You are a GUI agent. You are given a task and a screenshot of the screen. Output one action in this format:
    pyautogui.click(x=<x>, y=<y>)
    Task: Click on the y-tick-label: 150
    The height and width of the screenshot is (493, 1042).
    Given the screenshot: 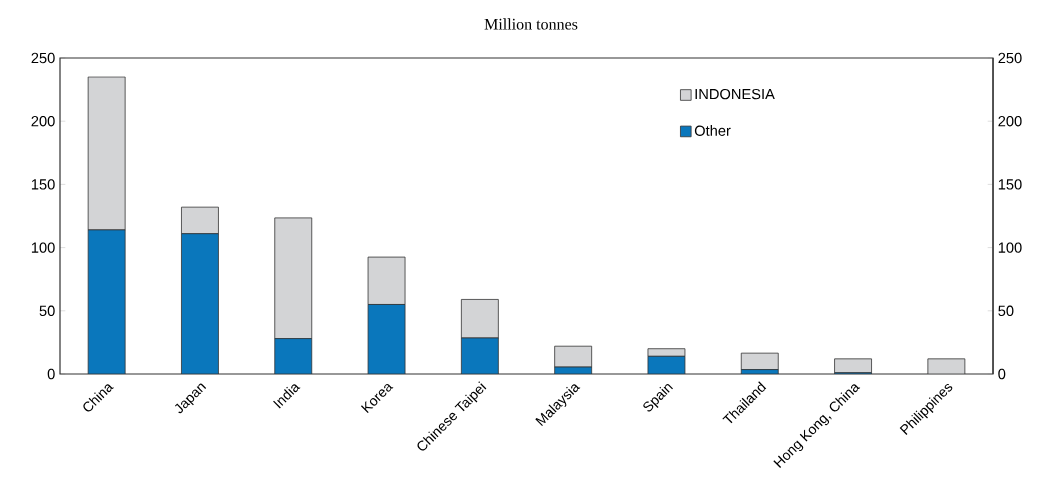 What is the action you would take?
    pyautogui.click(x=43, y=184)
    